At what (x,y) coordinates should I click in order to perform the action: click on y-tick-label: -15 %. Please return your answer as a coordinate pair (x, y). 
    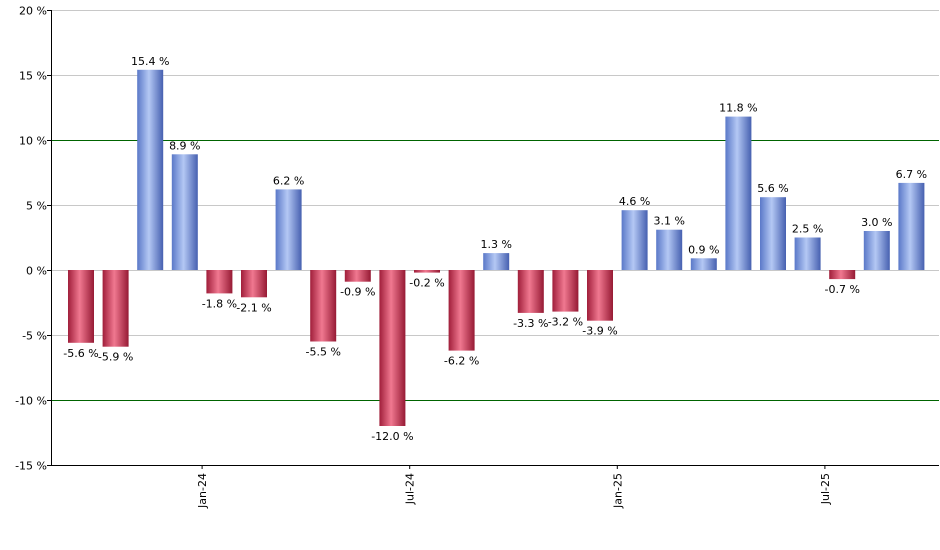
    Looking at the image, I should click on (31, 466).